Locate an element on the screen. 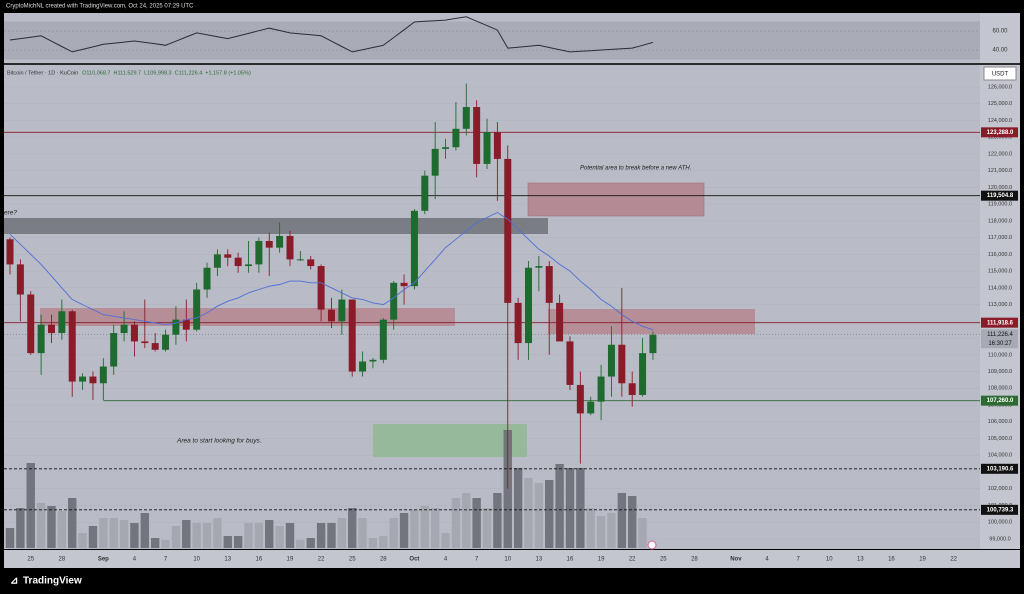 Image resolution: width=1024 pixels, height=594 pixels. rsi-band is located at coordinates (492, 40).